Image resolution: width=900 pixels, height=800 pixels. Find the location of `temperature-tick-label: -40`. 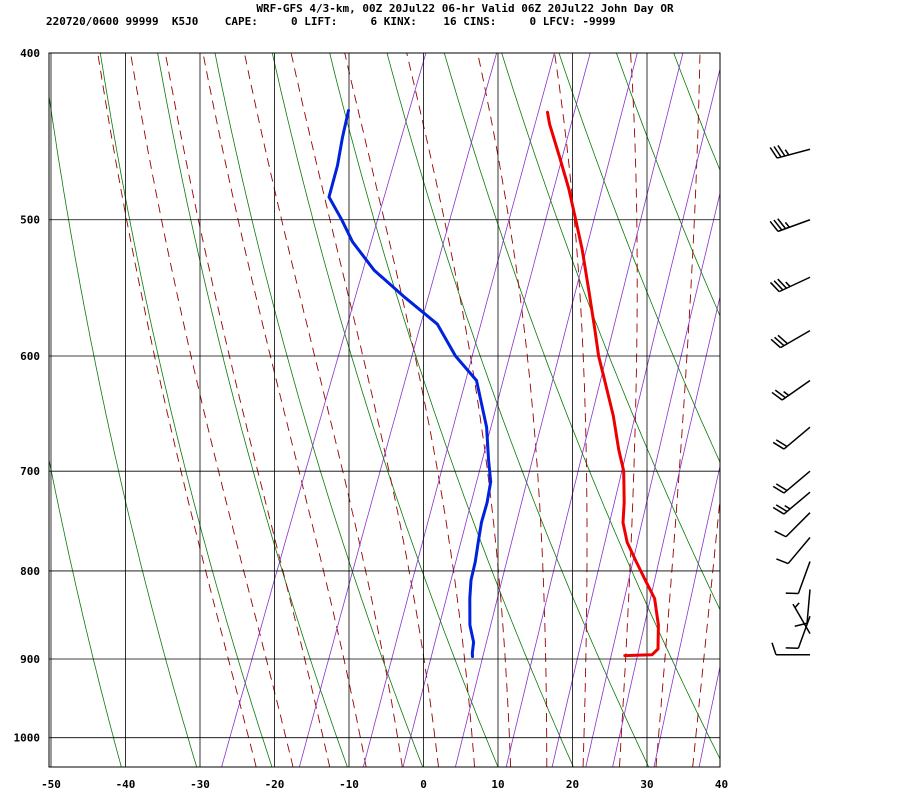

temperature-tick-label: -40 is located at coordinates (126, 784).